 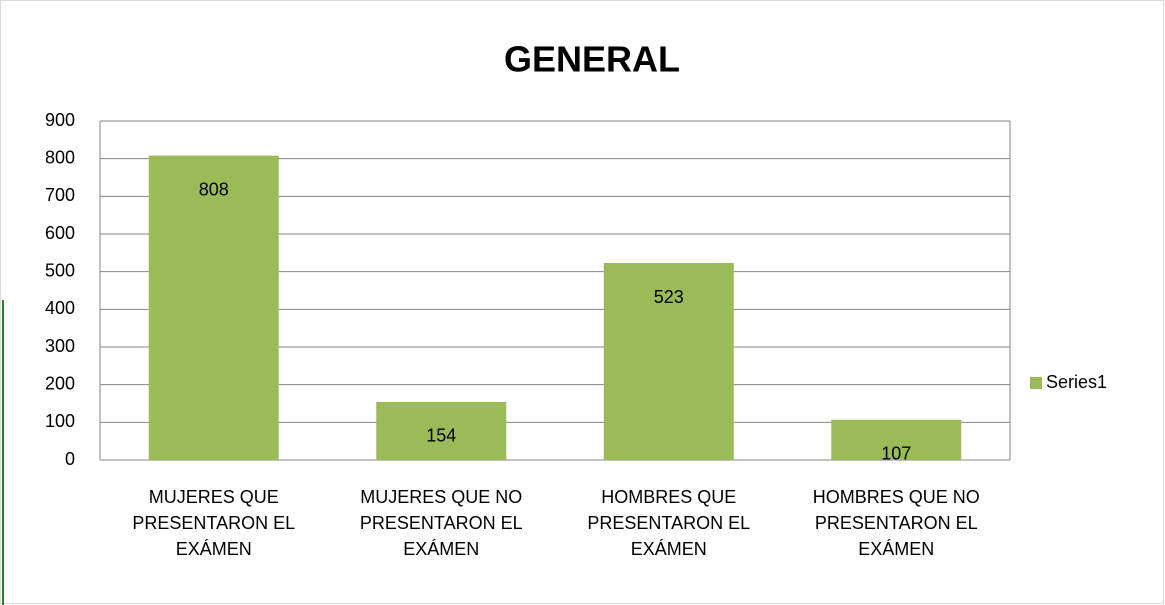 I want to click on y-tick-label: 400, so click(x=60, y=308).